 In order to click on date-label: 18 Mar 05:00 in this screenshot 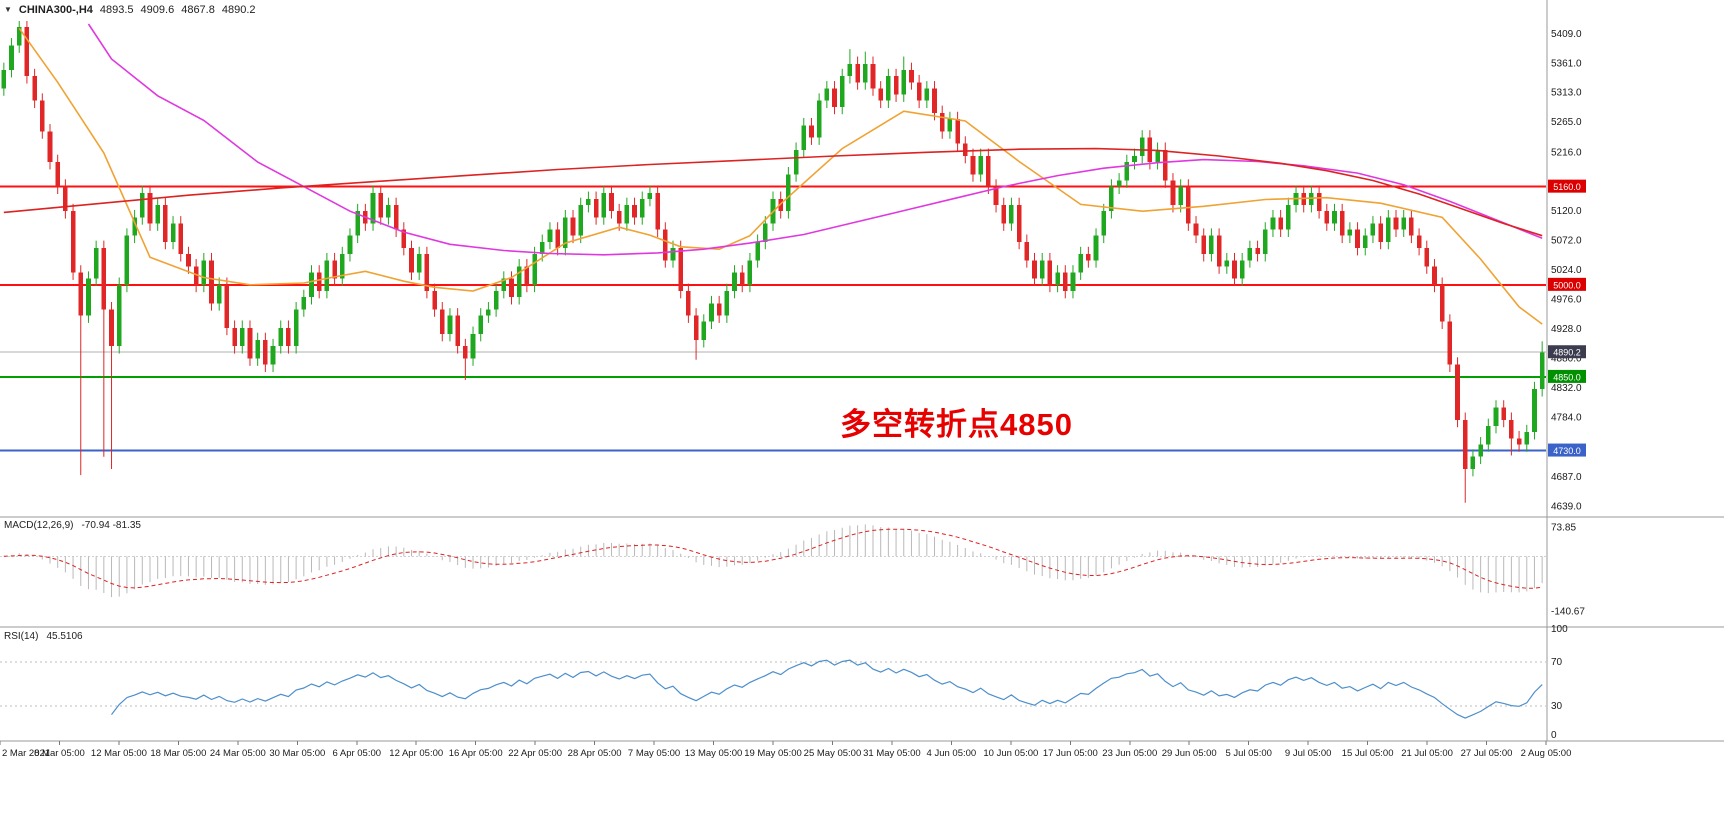, I will do `click(178, 753)`.